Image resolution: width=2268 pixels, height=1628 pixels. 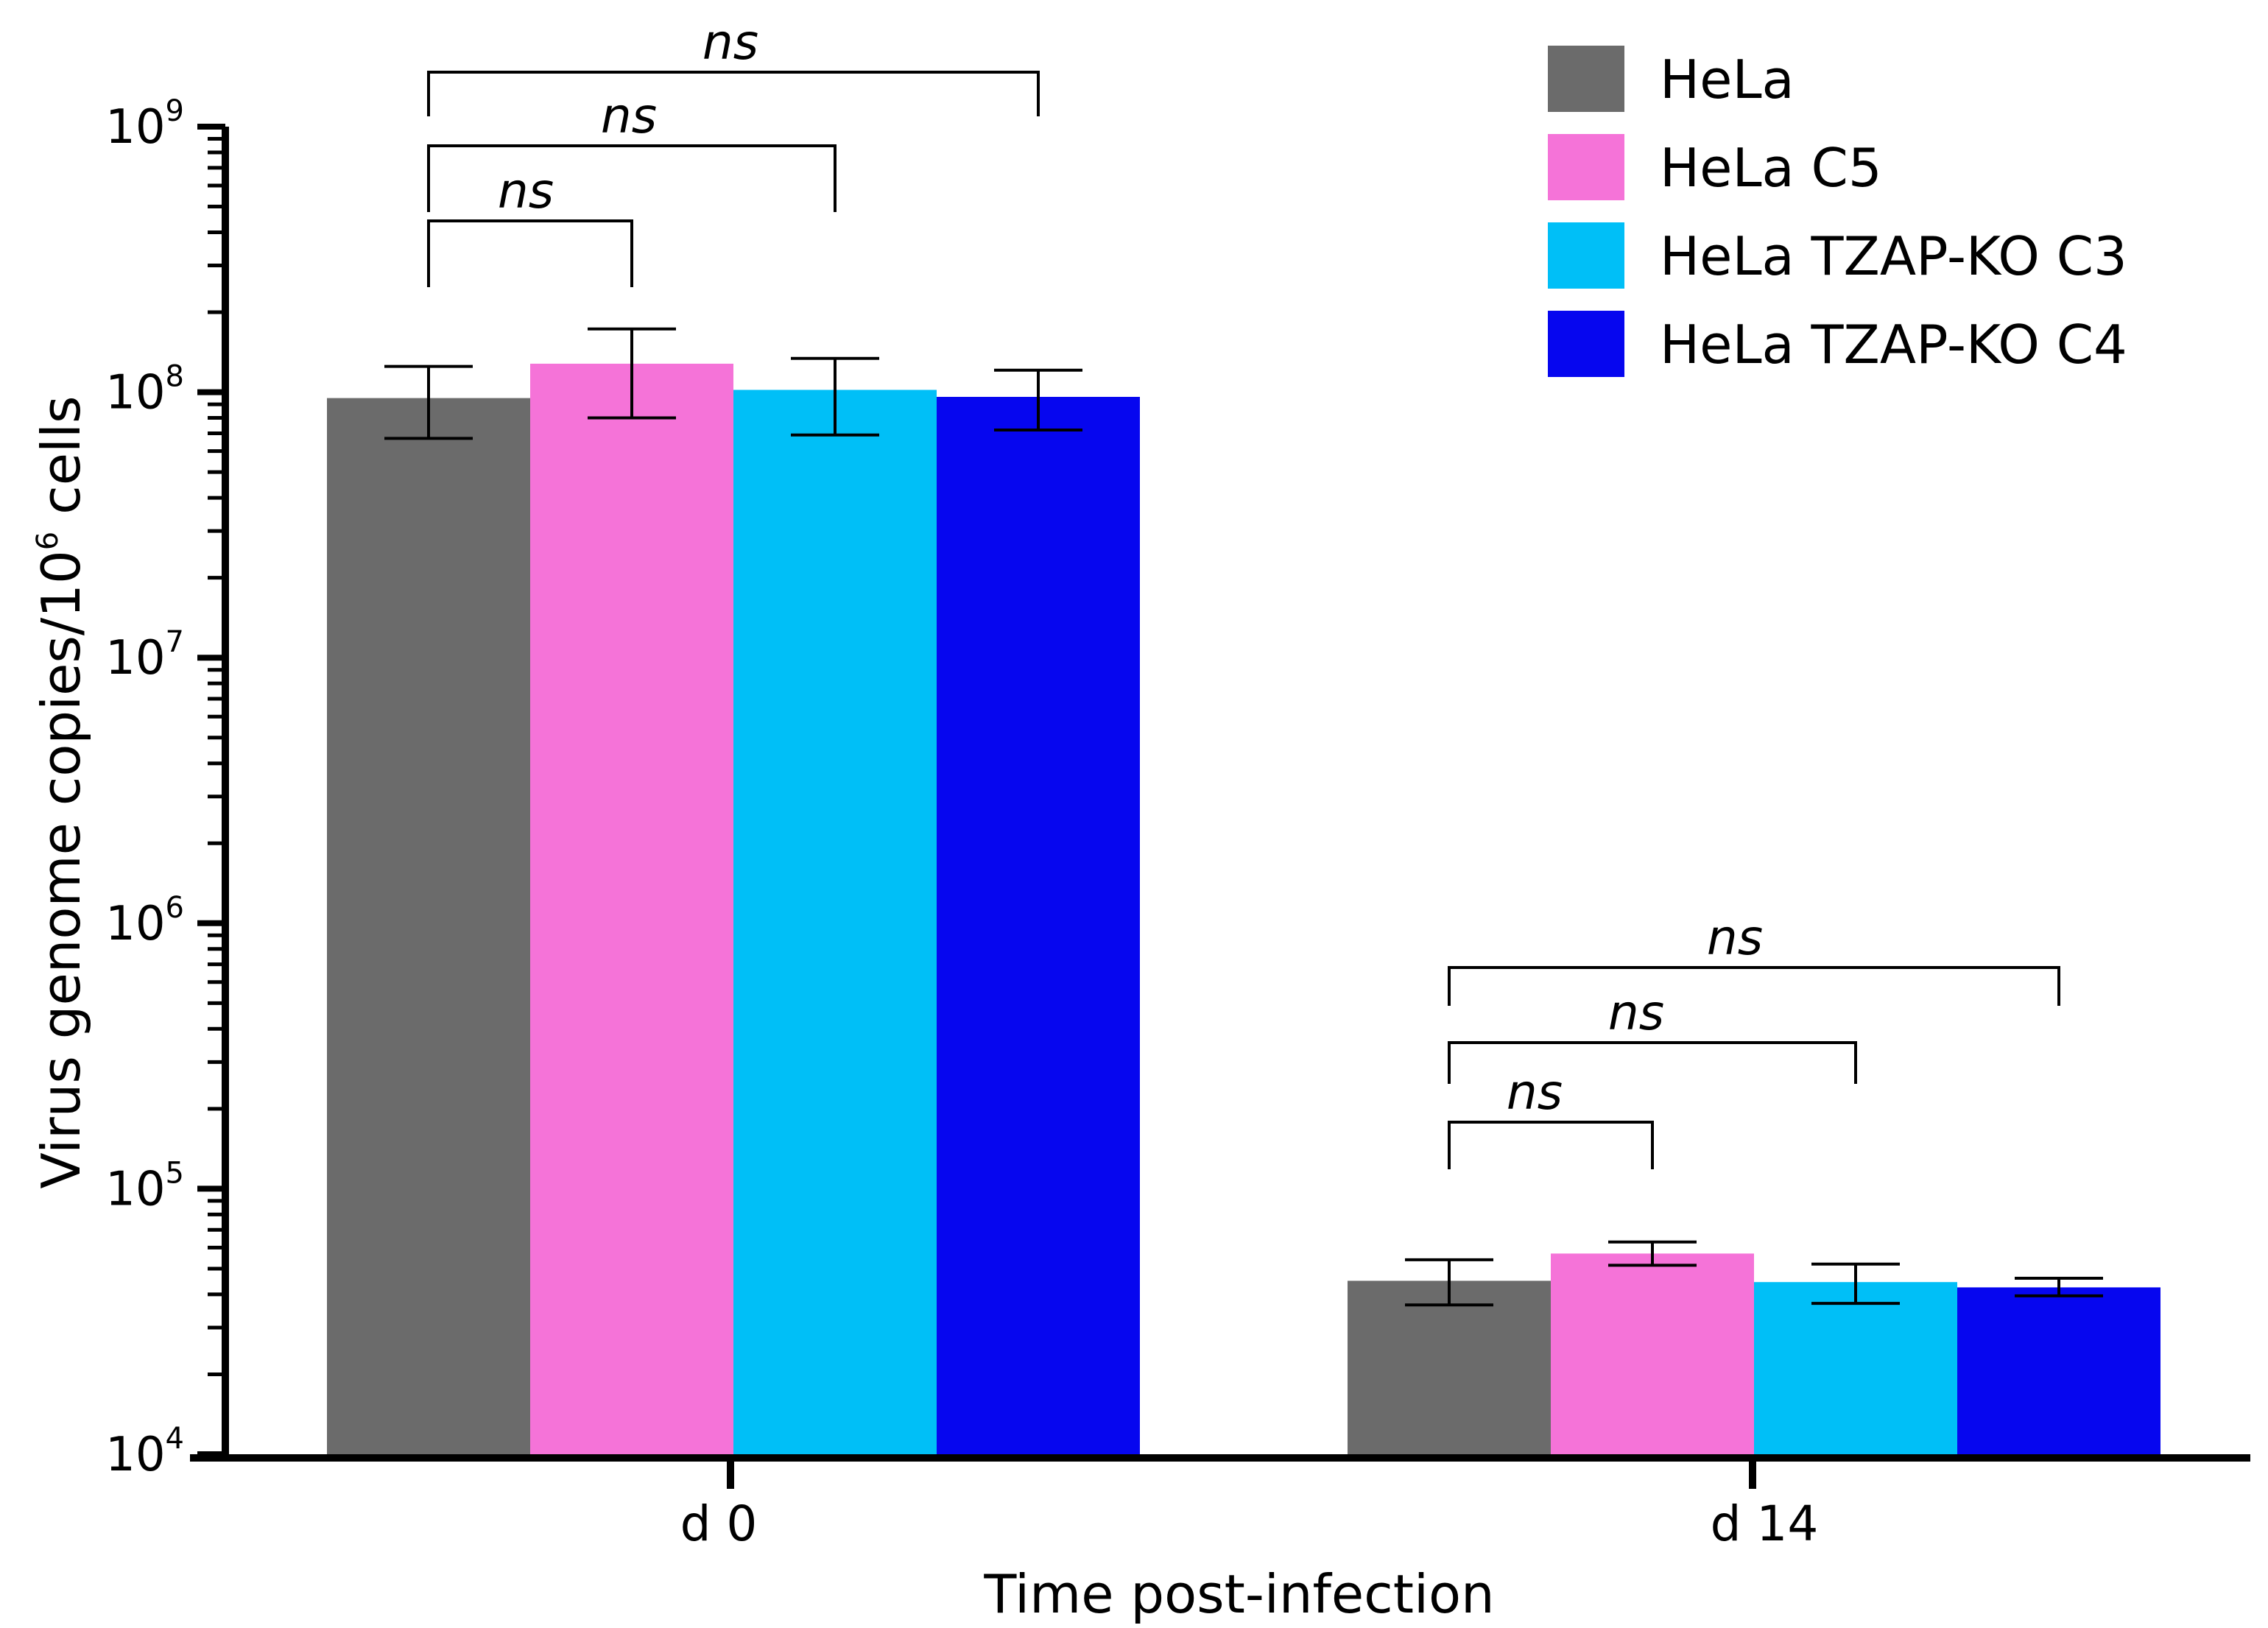 What do you see at coordinates (1771, 168) in the screenshot?
I see `legend-label: HeLa C5` at bounding box center [1771, 168].